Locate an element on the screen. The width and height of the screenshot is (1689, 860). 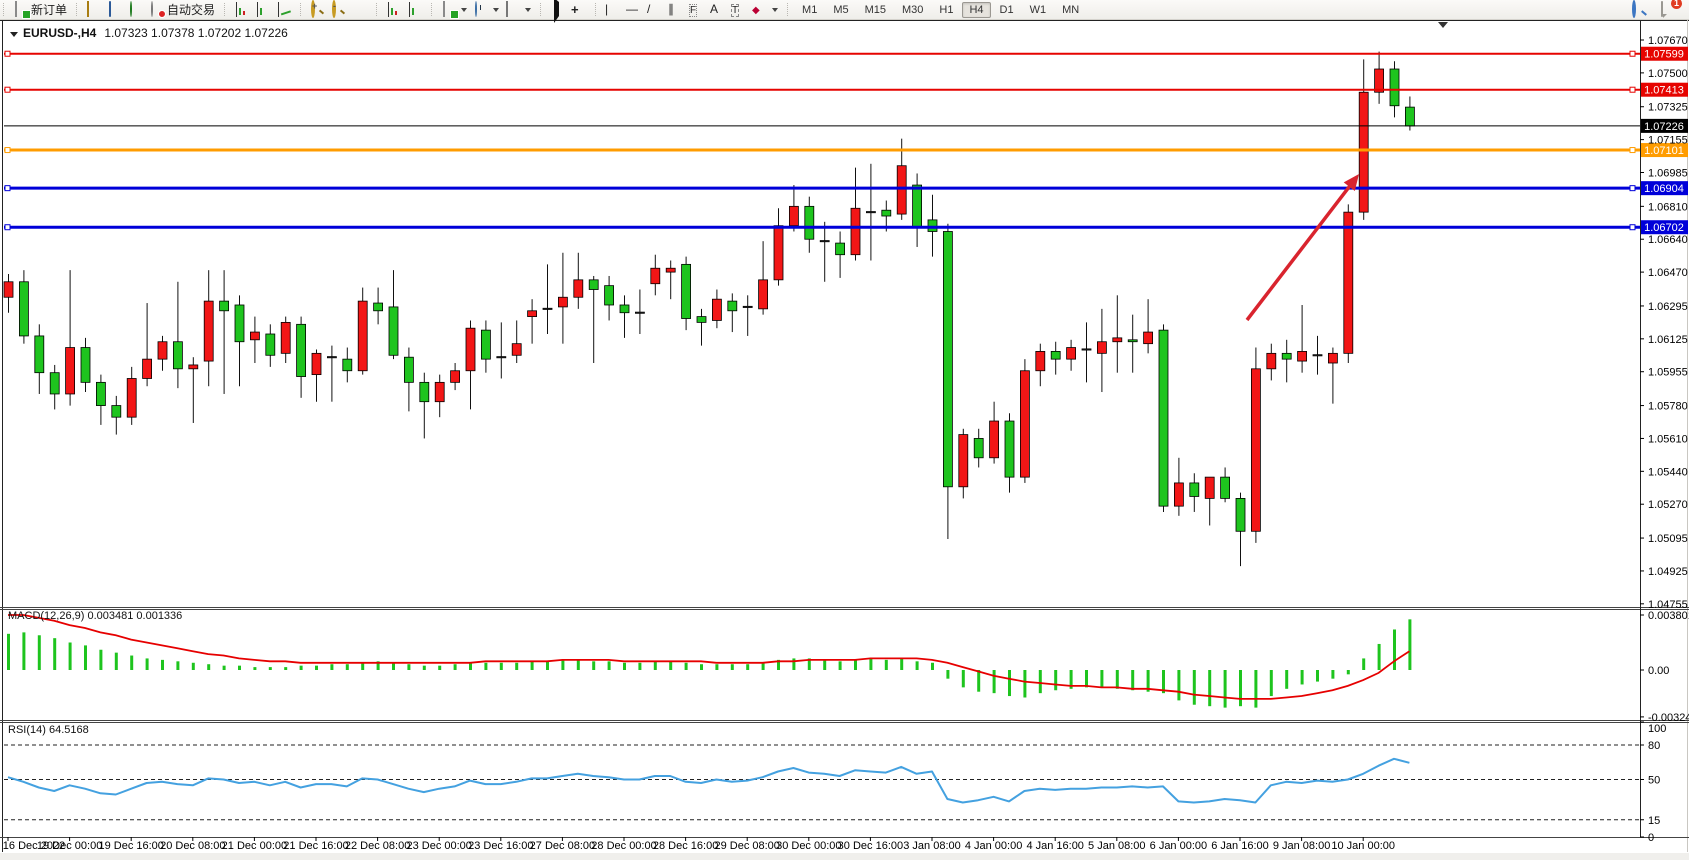
timeframe-h4: H4 is located at coordinates (976, 9).